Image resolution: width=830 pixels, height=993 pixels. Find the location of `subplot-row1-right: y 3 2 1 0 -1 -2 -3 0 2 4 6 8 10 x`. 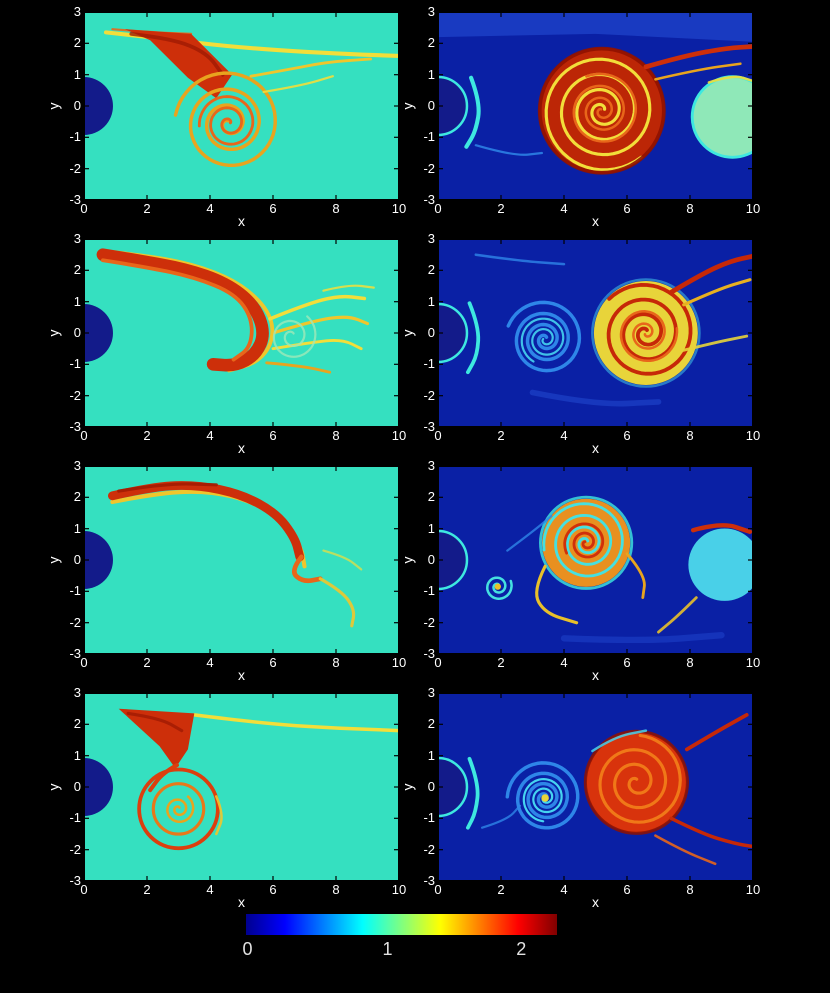

subplot-row1-right: y 3 2 1 0 -1 -2 -3 0 2 4 6 8 10 x is located at coordinates (614, 114).